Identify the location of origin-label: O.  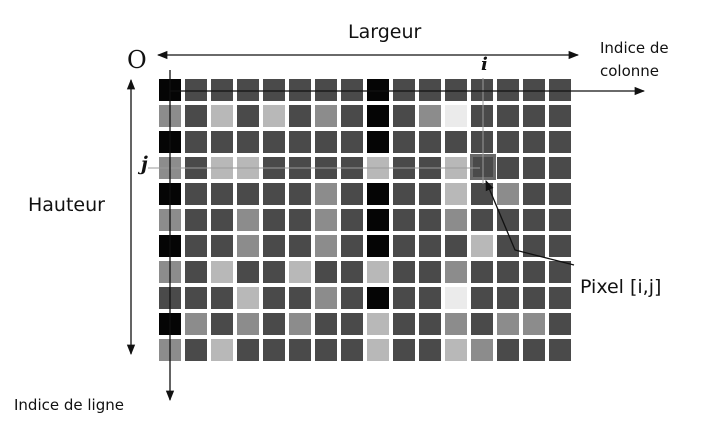
(137, 60).